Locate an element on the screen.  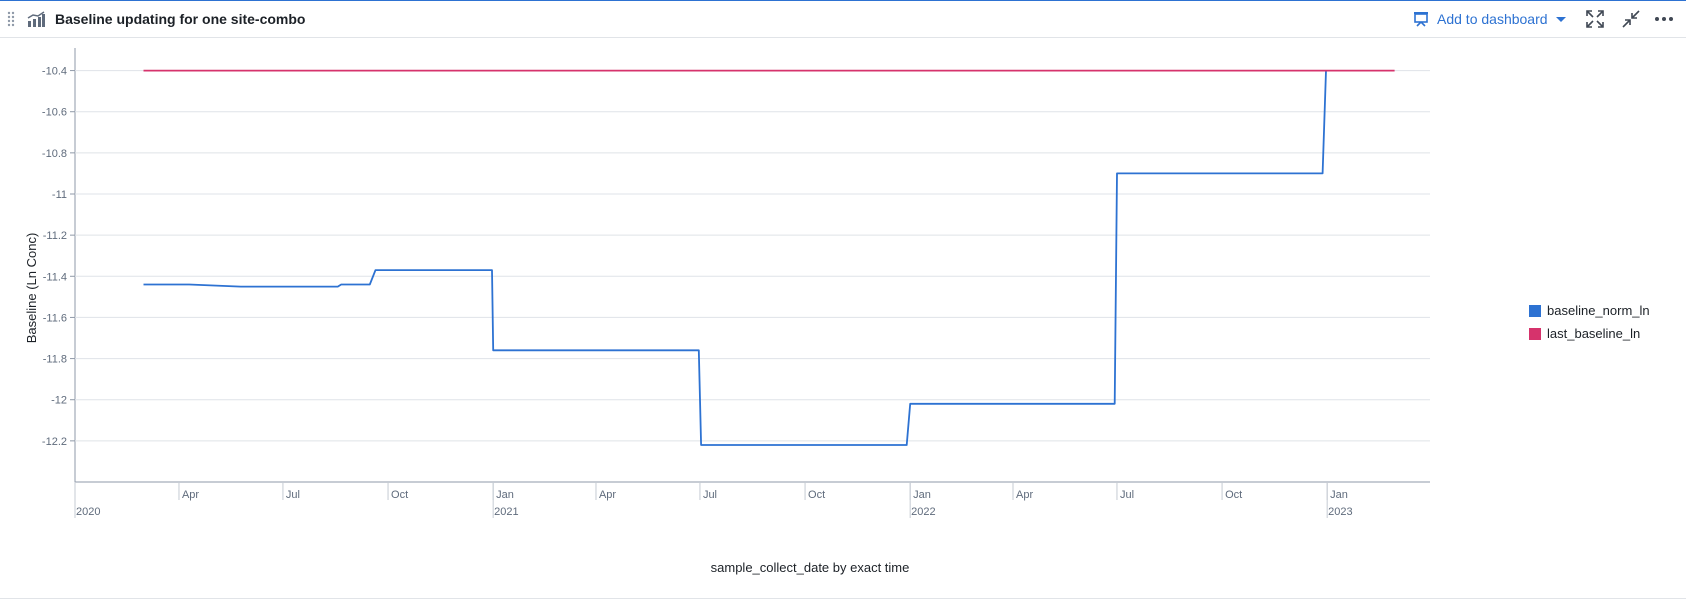
minimize-icon is located at coordinates (1631, 19).